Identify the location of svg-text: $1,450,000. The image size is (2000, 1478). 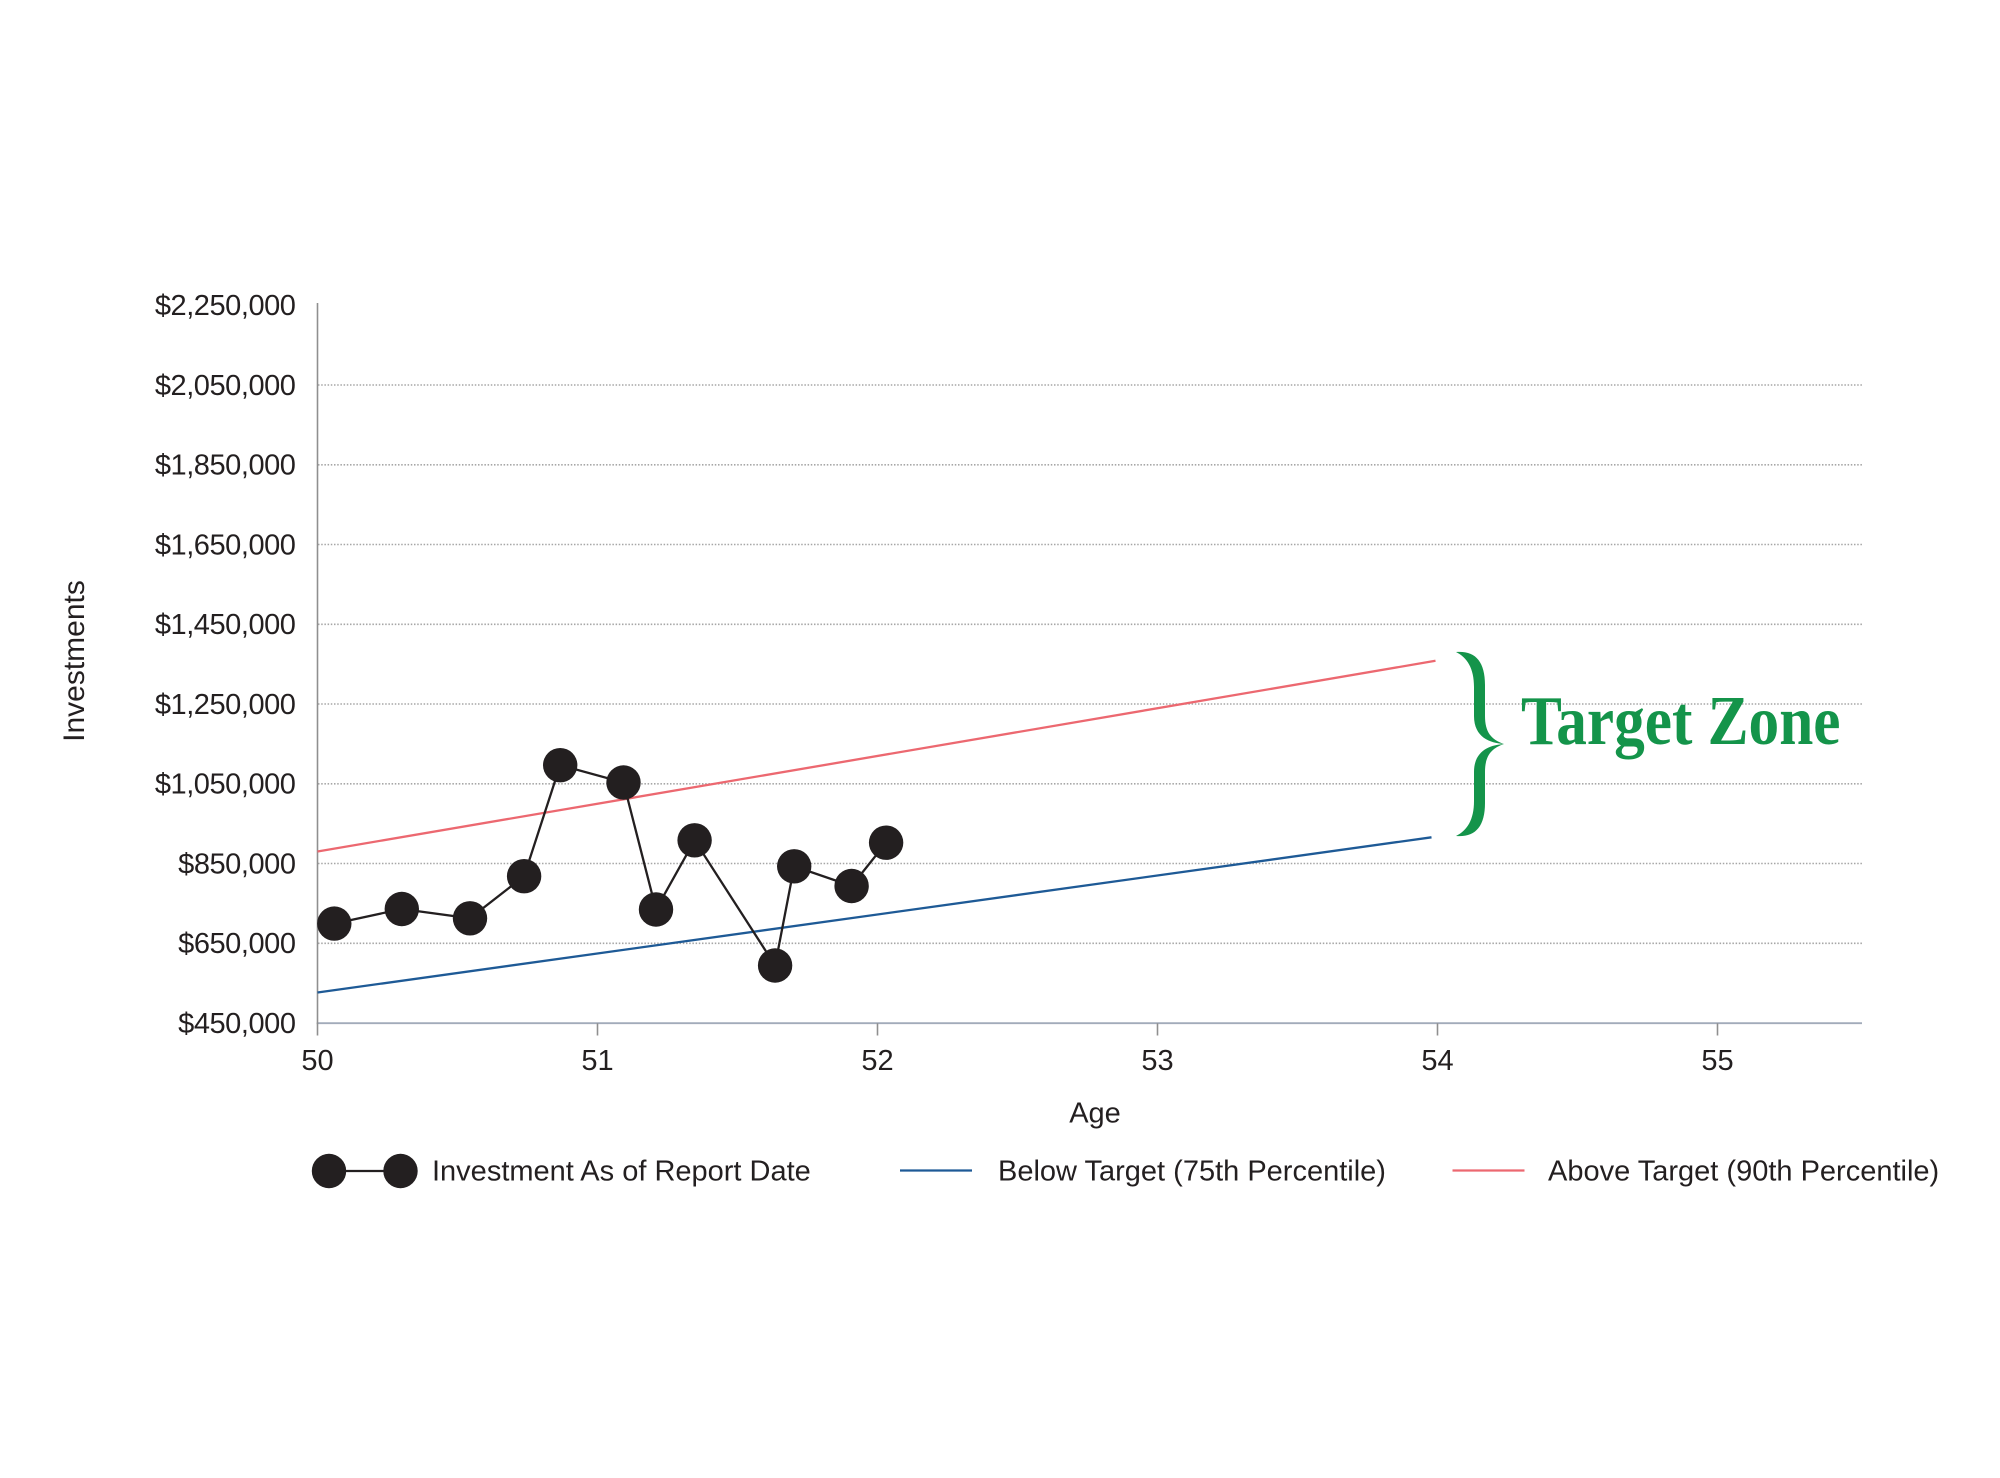
(225, 625).